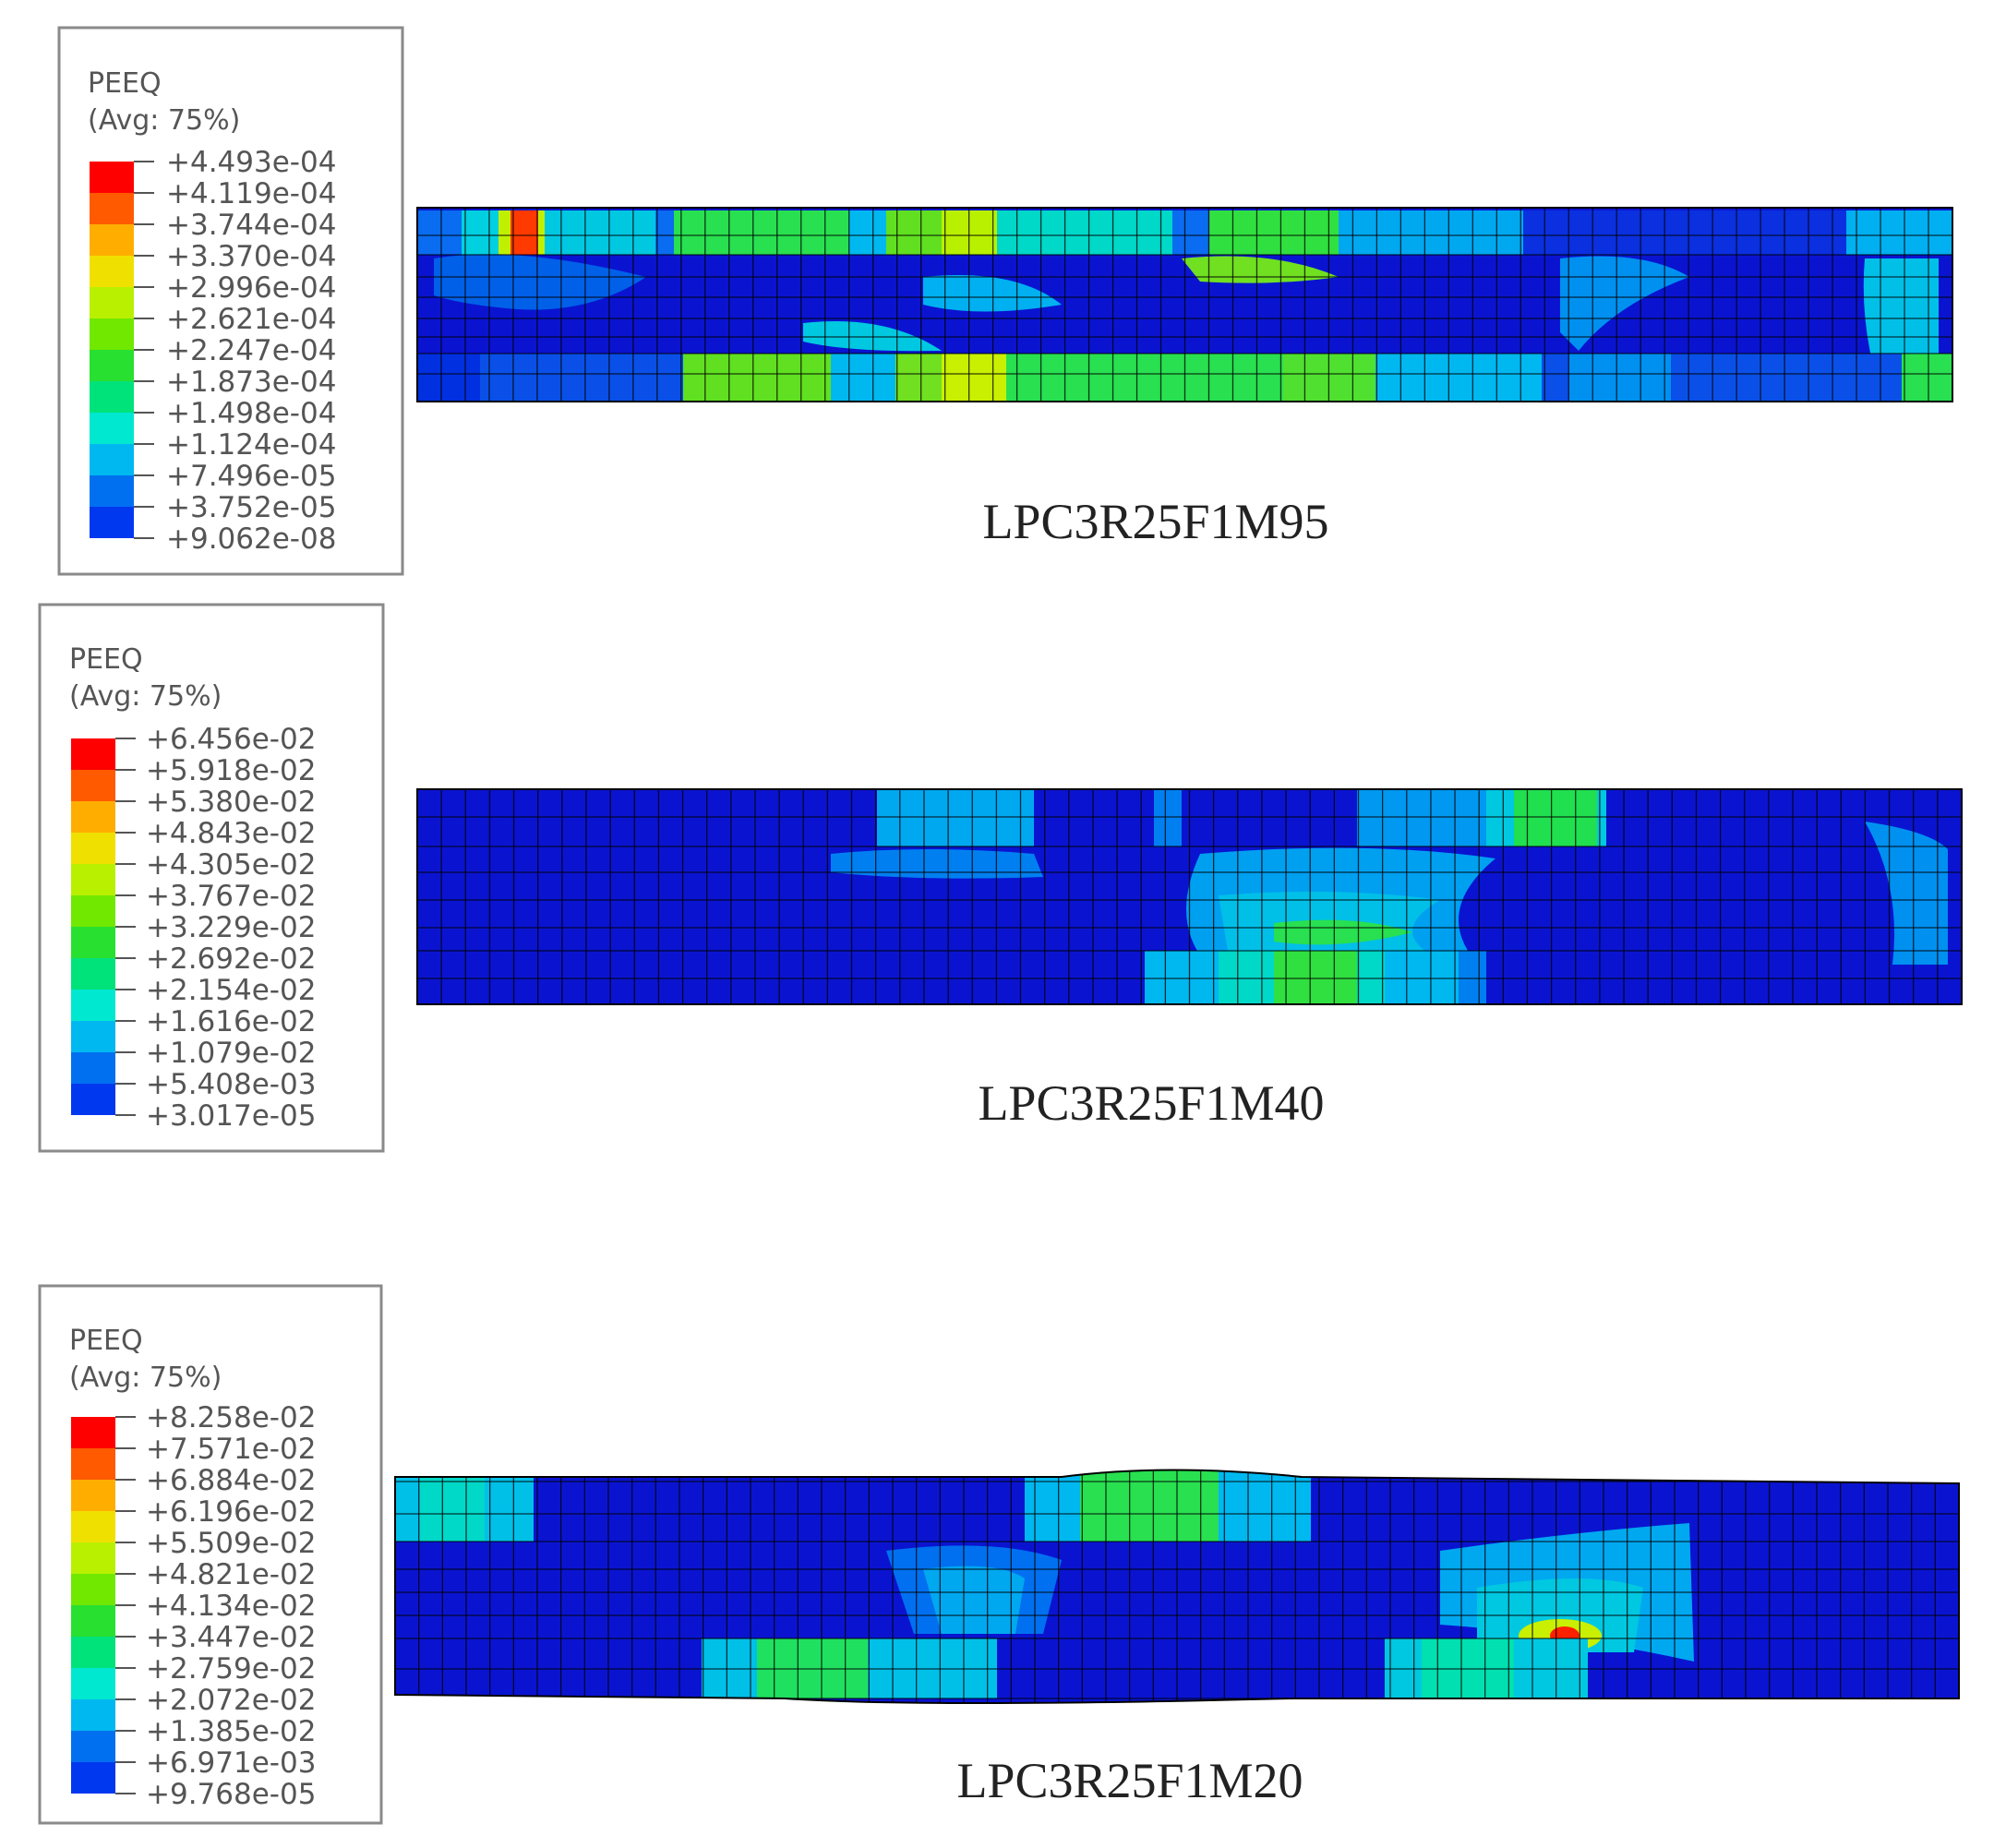  What do you see at coordinates (1129, 1780) in the screenshot?
I see `panel-caption-3: LPC3R25F1M20` at bounding box center [1129, 1780].